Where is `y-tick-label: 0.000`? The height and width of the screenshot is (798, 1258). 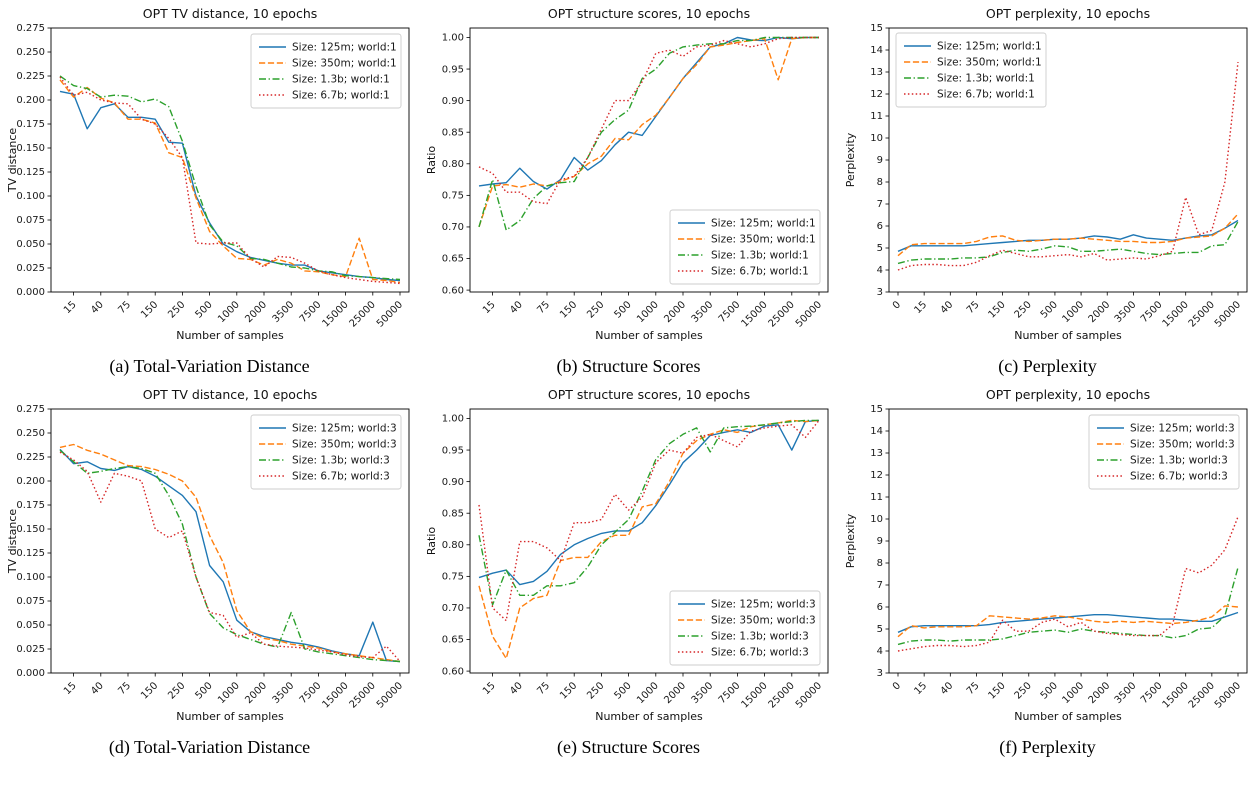
y-tick-label: 0.000 is located at coordinates (30, 673).